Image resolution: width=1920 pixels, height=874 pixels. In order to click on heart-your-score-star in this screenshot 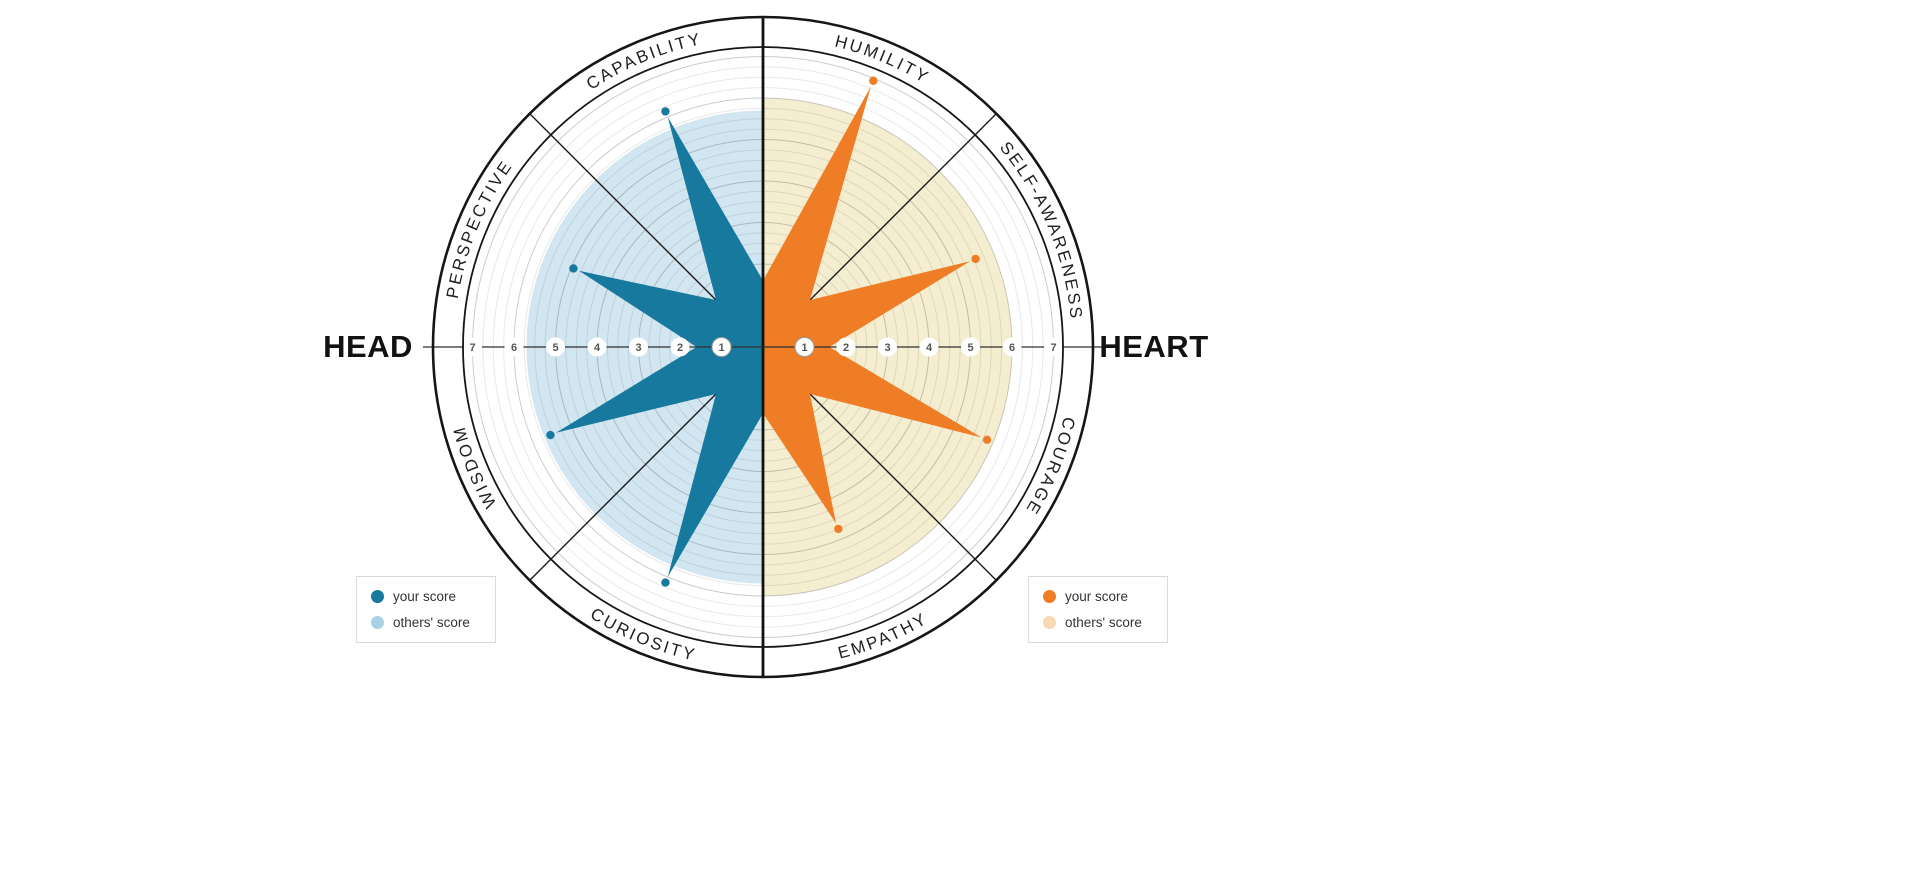, I will do `click(872, 305)`.